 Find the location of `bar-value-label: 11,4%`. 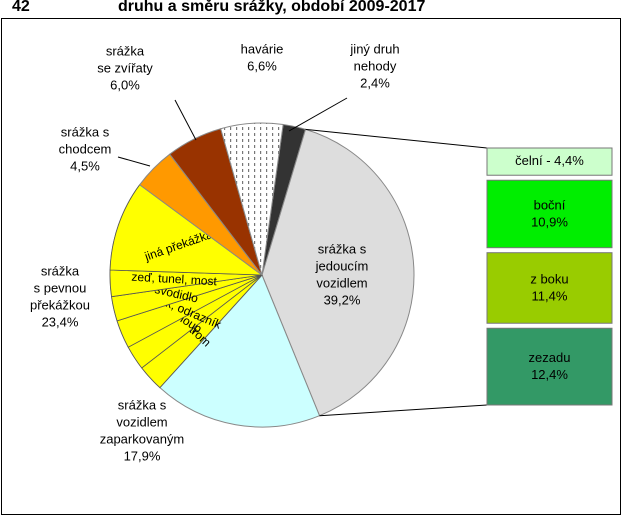

bar-value-label: 11,4% is located at coordinates (550, 295).